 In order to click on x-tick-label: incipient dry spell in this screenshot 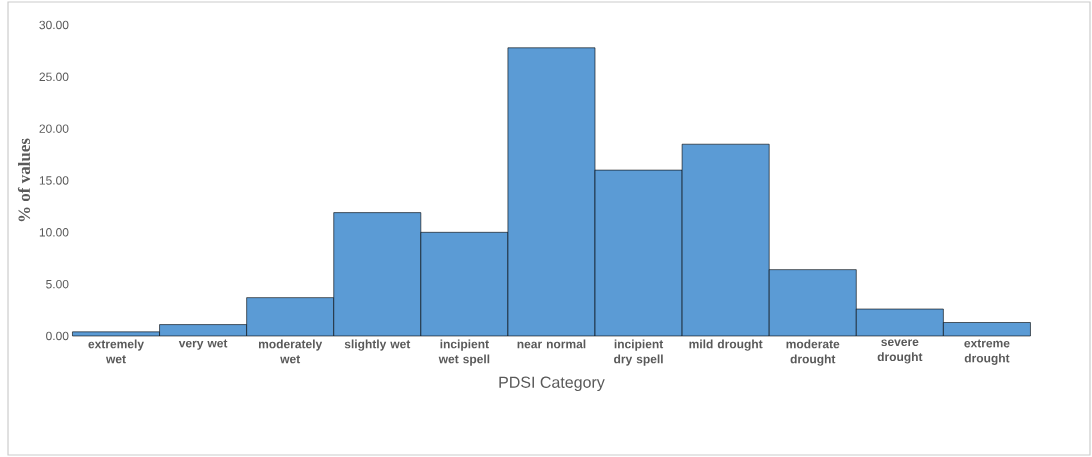, I will do `click(639, 352)`.